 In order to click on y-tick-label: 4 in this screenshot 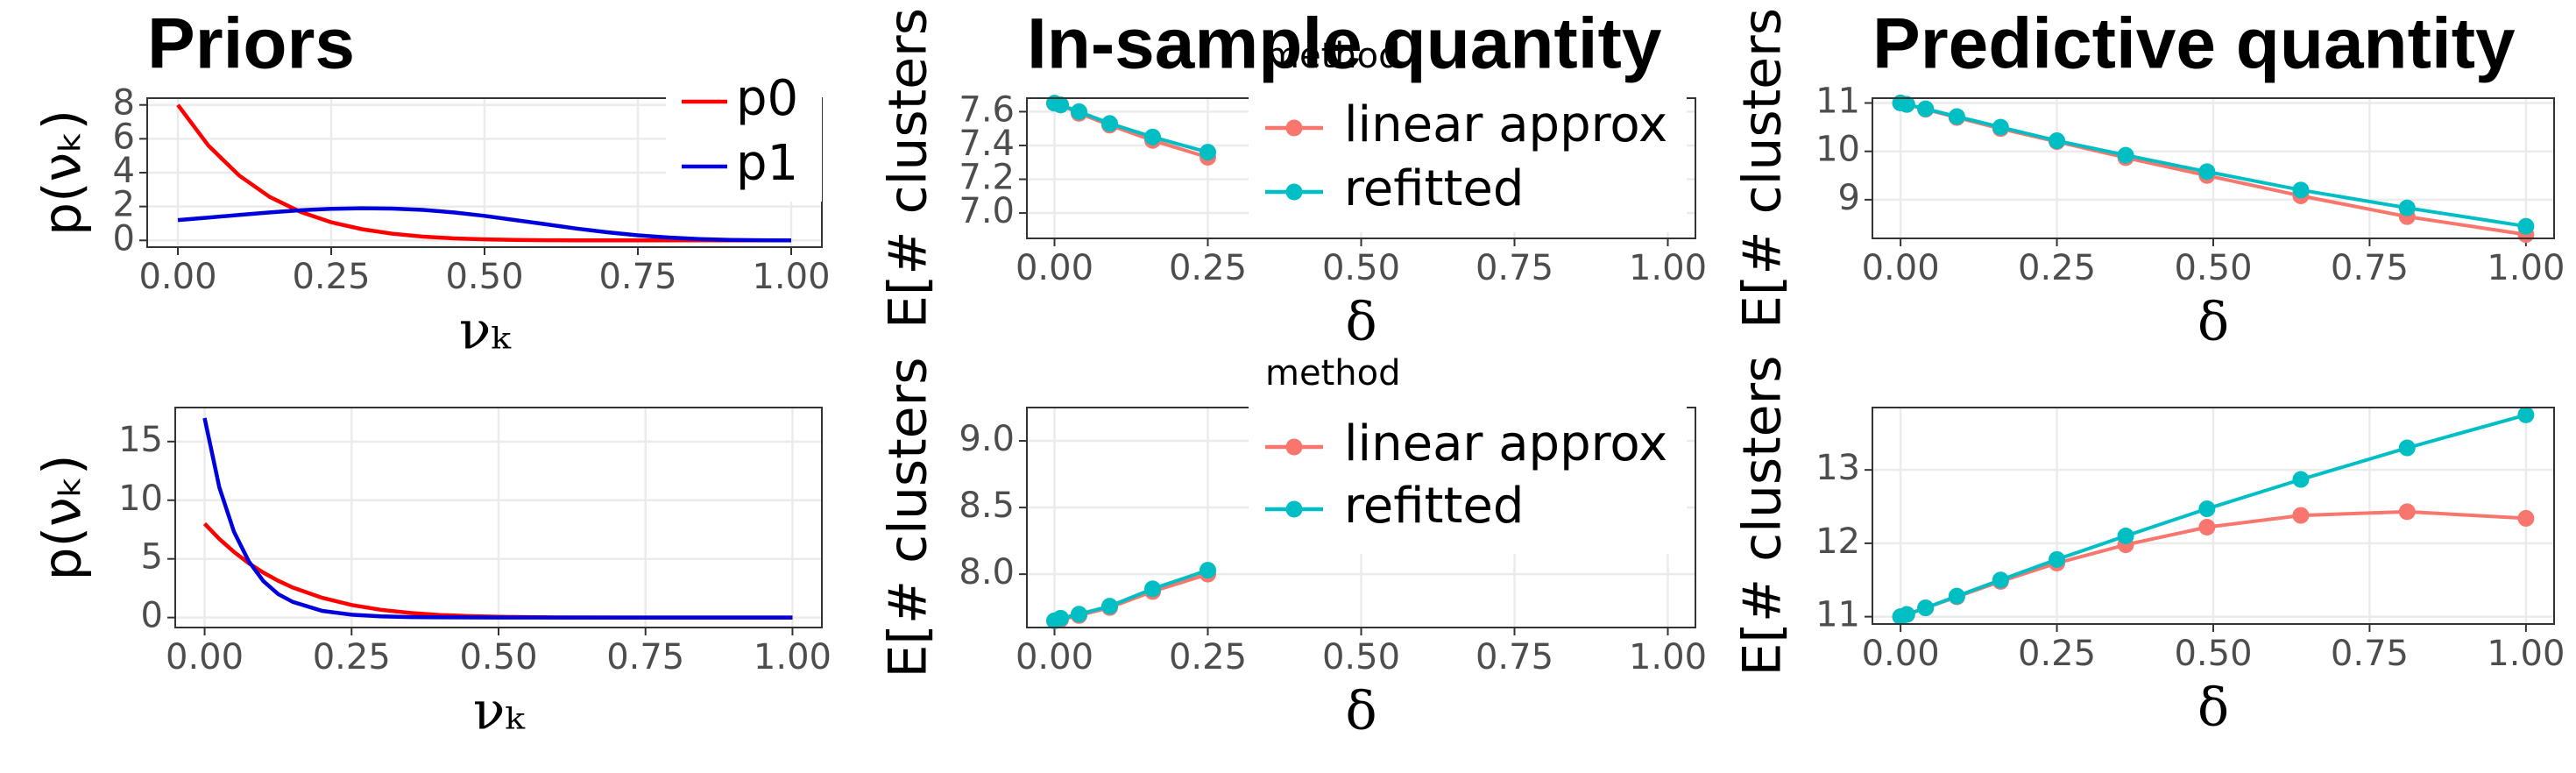, I will do `click(124, 171)`.